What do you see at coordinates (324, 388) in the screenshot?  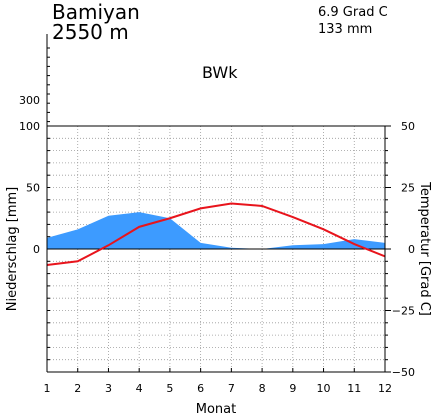 I see `x-tick-label: 10` at bounding box center [324, 388].